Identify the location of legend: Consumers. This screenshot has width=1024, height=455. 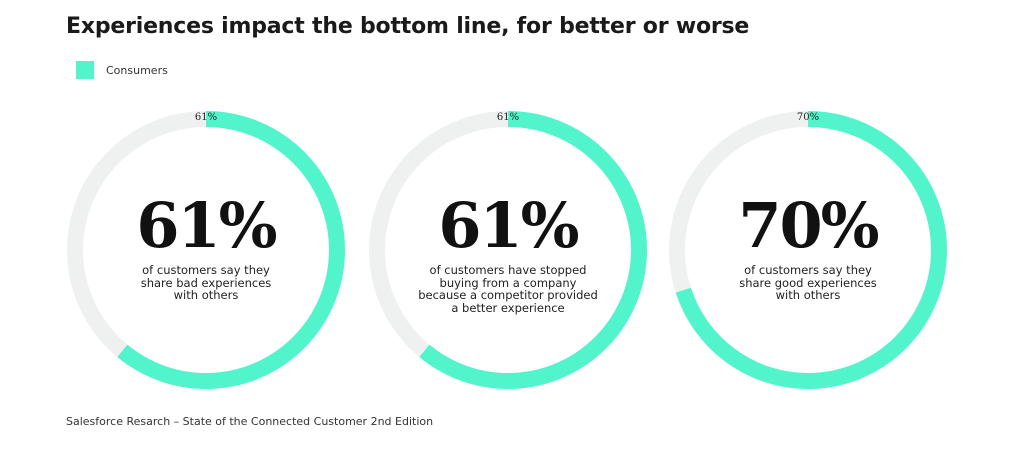
(122, 70).